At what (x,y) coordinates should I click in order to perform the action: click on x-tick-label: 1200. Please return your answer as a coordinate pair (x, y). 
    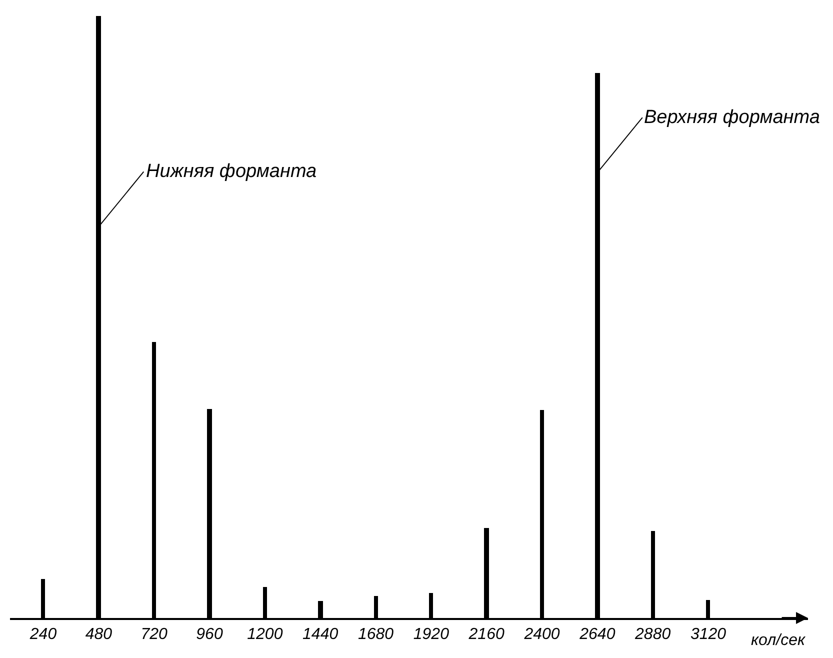
    Looking at the image, I should click on (265, 635).